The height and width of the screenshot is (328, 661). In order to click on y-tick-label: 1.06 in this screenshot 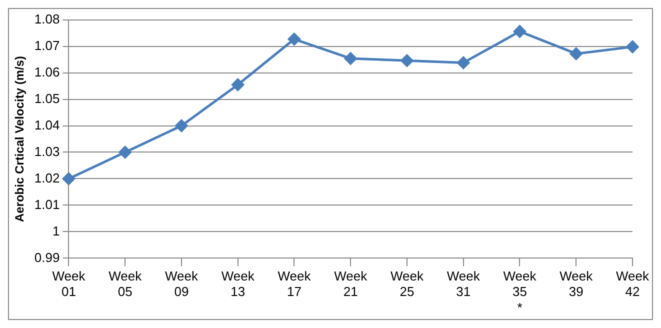, I will do `click(47, 72)`.